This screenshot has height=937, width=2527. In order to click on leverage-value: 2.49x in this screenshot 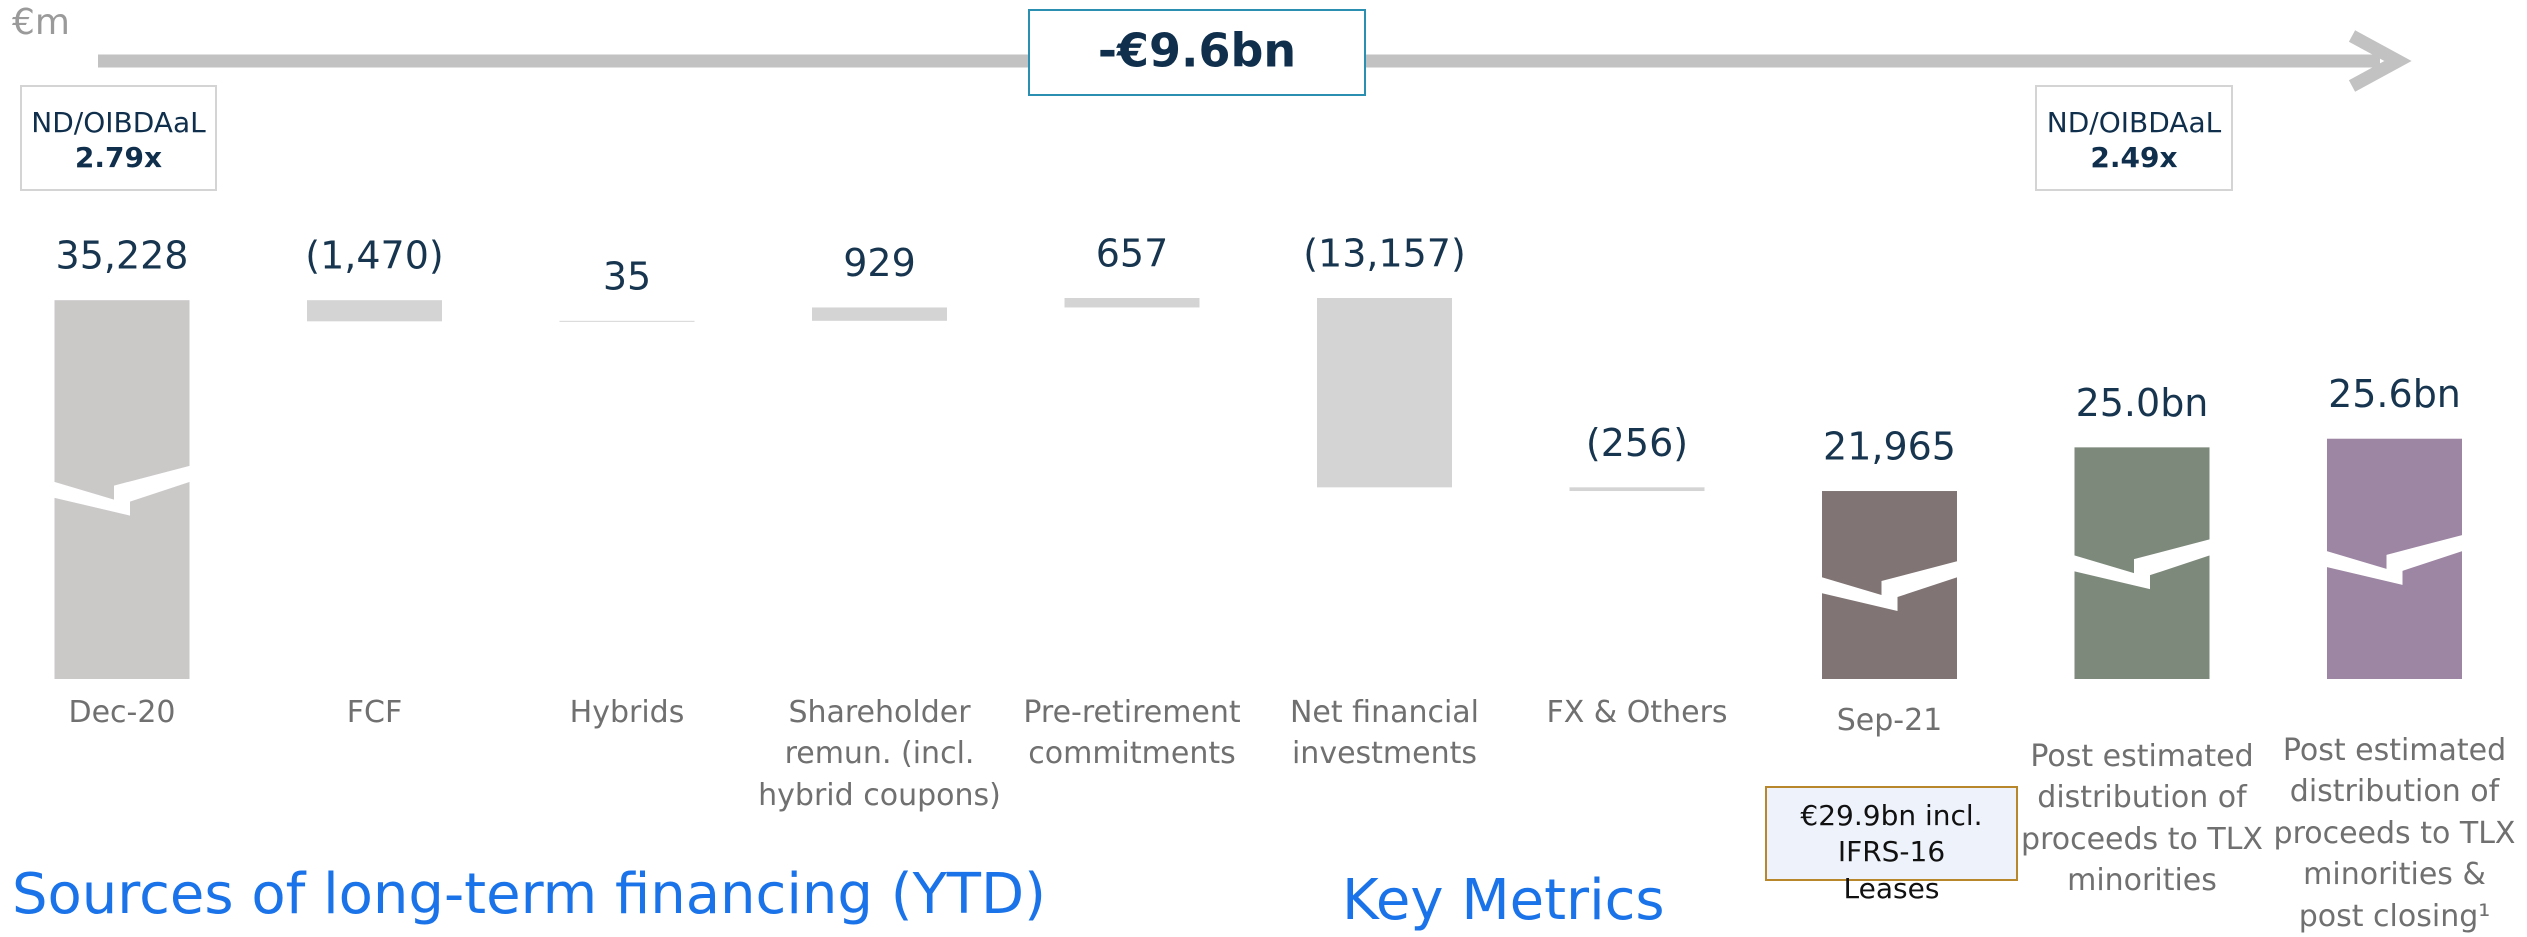, I will do `click(2134, 157)`.